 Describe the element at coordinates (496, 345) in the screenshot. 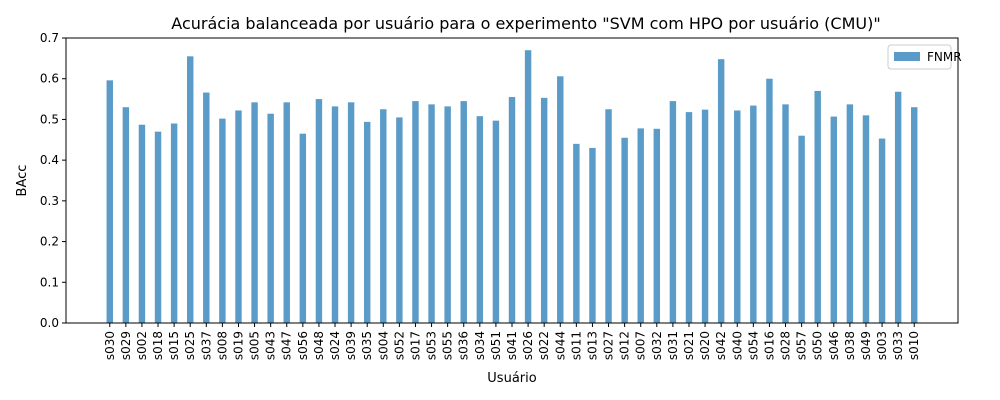

I see `x-tick-label-s051: s051` at that location.